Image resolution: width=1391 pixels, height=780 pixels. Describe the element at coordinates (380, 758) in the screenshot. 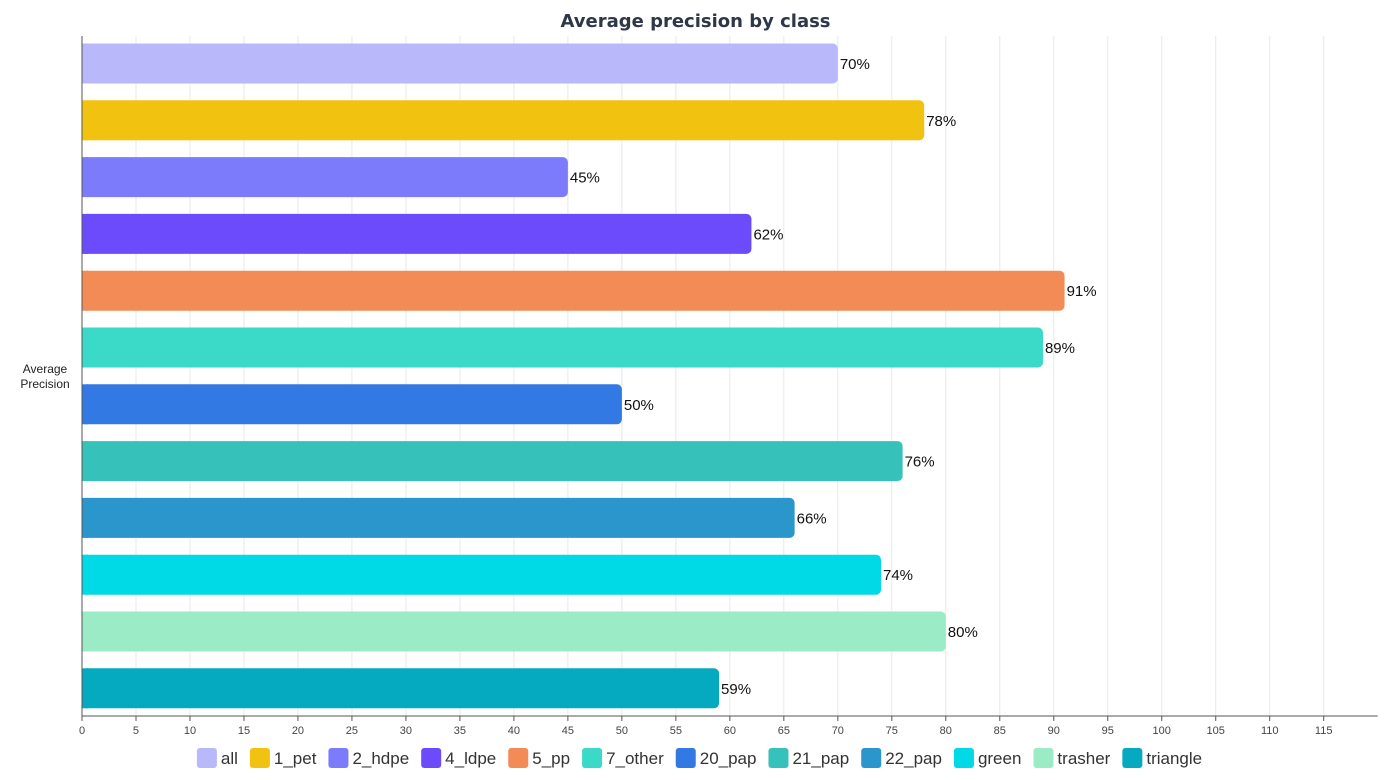

I see `legend-label: 2_hdpe` at that location.